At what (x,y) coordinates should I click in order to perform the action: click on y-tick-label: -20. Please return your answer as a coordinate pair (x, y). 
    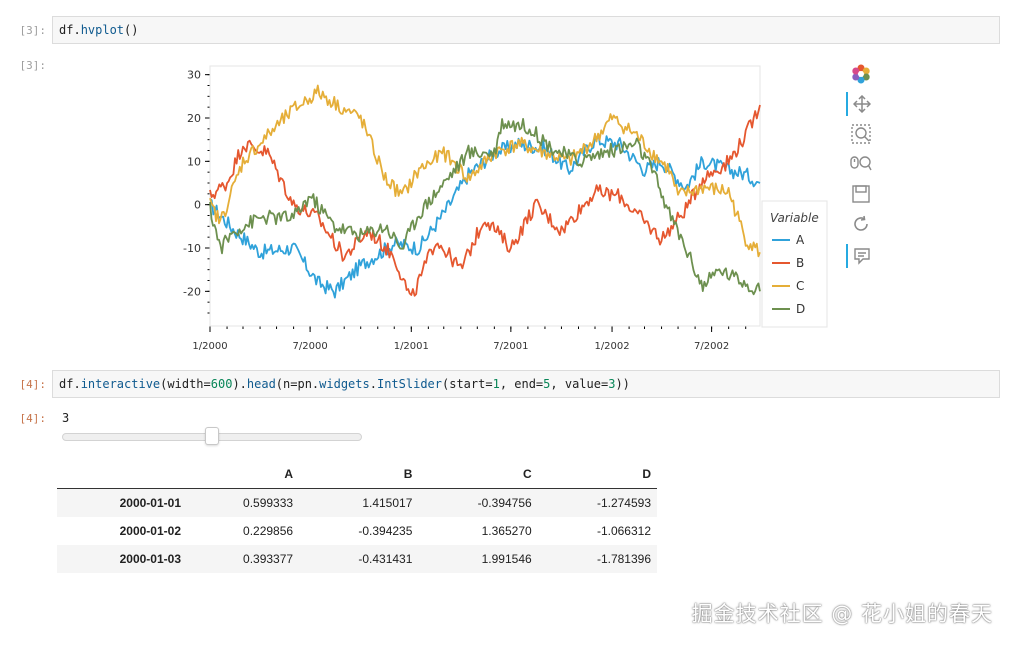
    Looking at the image, I should click on (192, 291).